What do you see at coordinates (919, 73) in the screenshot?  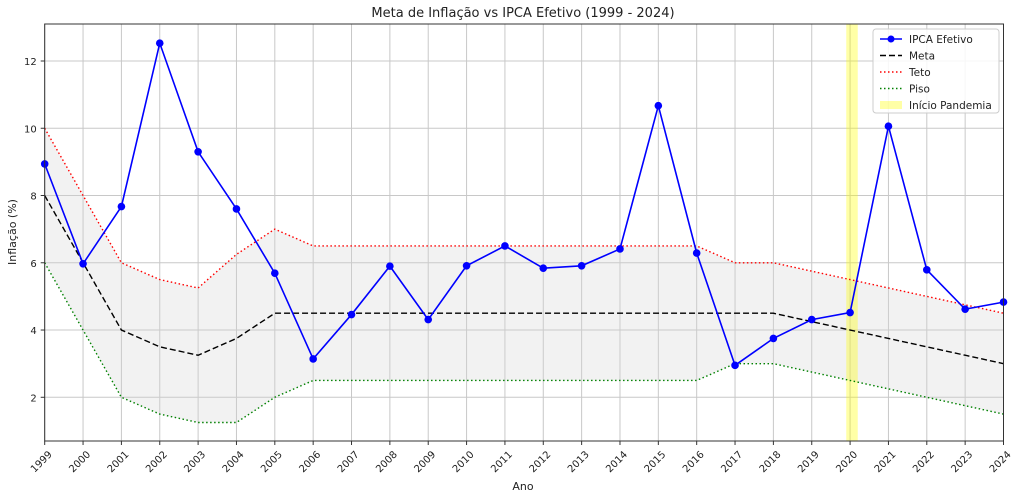 I see `legend-label-teto: Teto` at bounding box center [919, 73].